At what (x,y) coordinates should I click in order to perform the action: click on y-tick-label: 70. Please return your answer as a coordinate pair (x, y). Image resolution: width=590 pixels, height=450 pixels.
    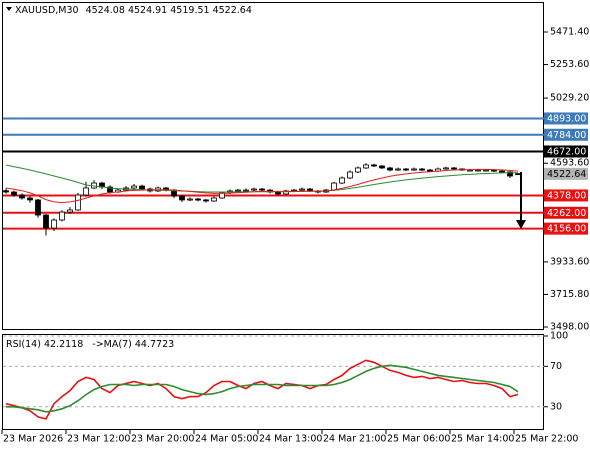
    Looking at the image, I should click on (556, 366).